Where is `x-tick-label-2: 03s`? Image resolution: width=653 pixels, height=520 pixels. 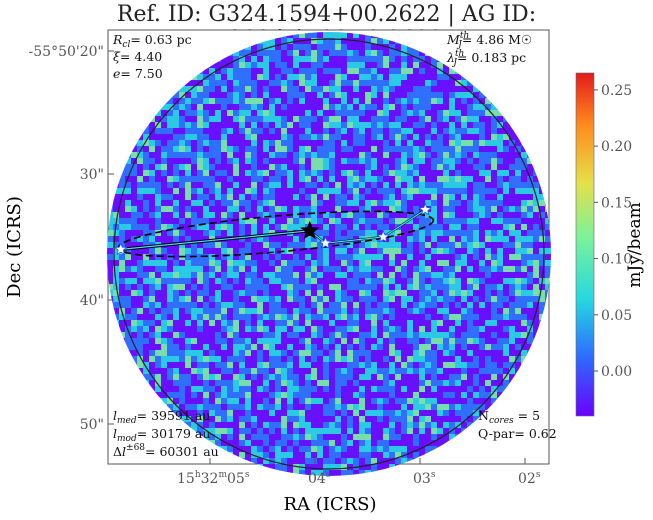
x-tick-label-2: 03s is located at coordinates (424, 478).